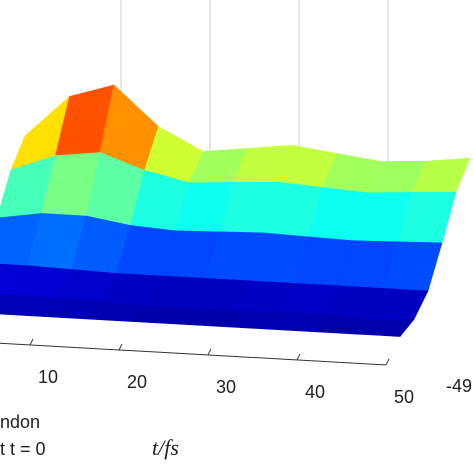 The width and height of the screenshot is (474, 474). I want to click on axes: 10 20 30 40 50, so click(207, 372).